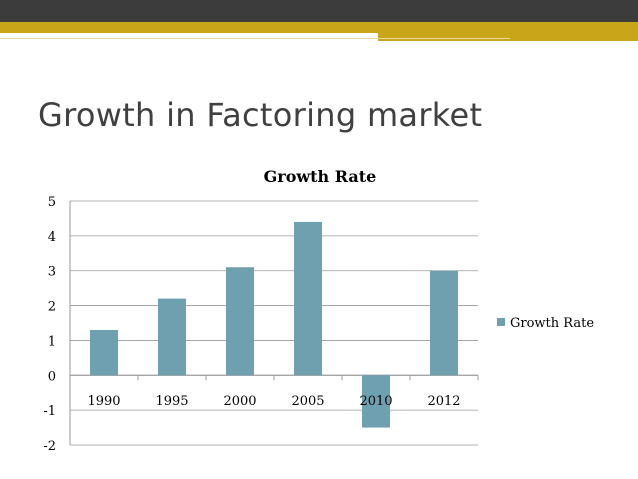  I want to click on x-tick-label: 2005, so click(307, 401).